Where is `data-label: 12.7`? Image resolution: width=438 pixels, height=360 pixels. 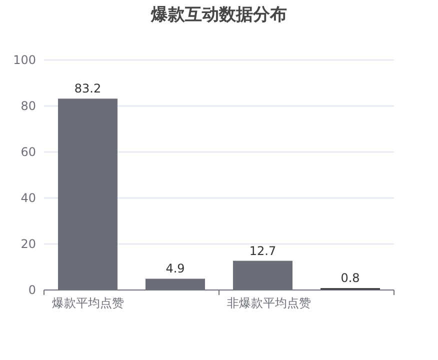
data-label: 12.7 is located at coordinates (262, 251).